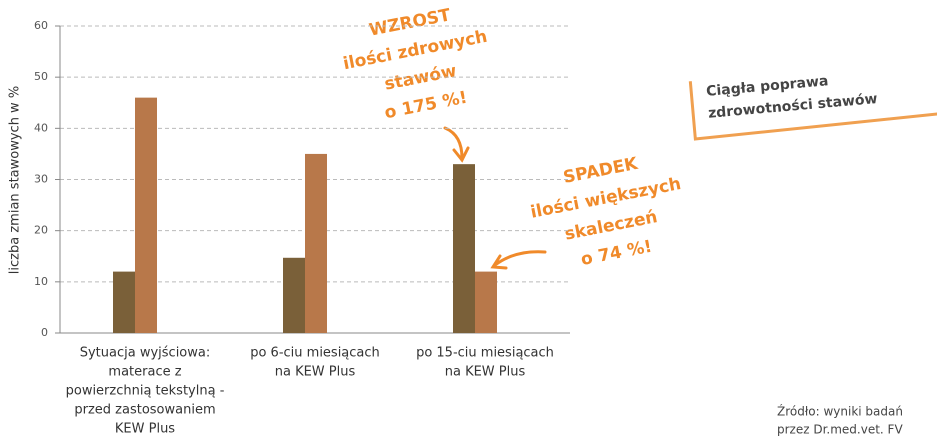 This screenshot has height=443, width=937. I want to click on annotation-line: o 74 %!, so click(616, 253).